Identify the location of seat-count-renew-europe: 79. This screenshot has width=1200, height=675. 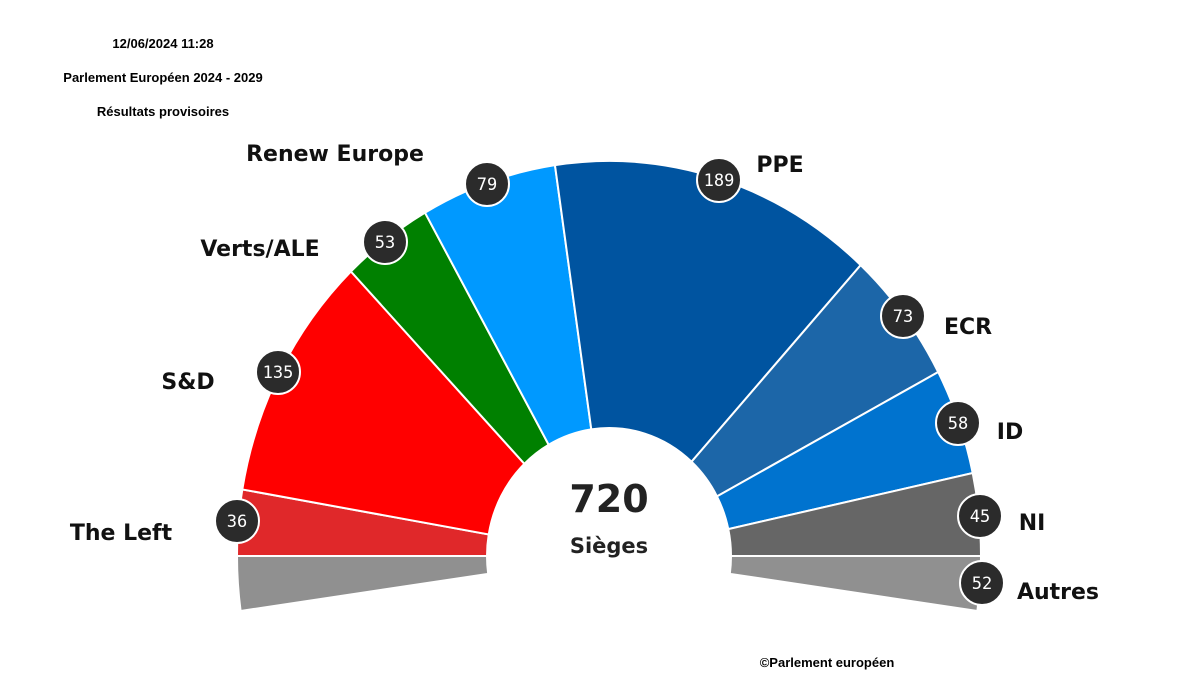
(487, 185).